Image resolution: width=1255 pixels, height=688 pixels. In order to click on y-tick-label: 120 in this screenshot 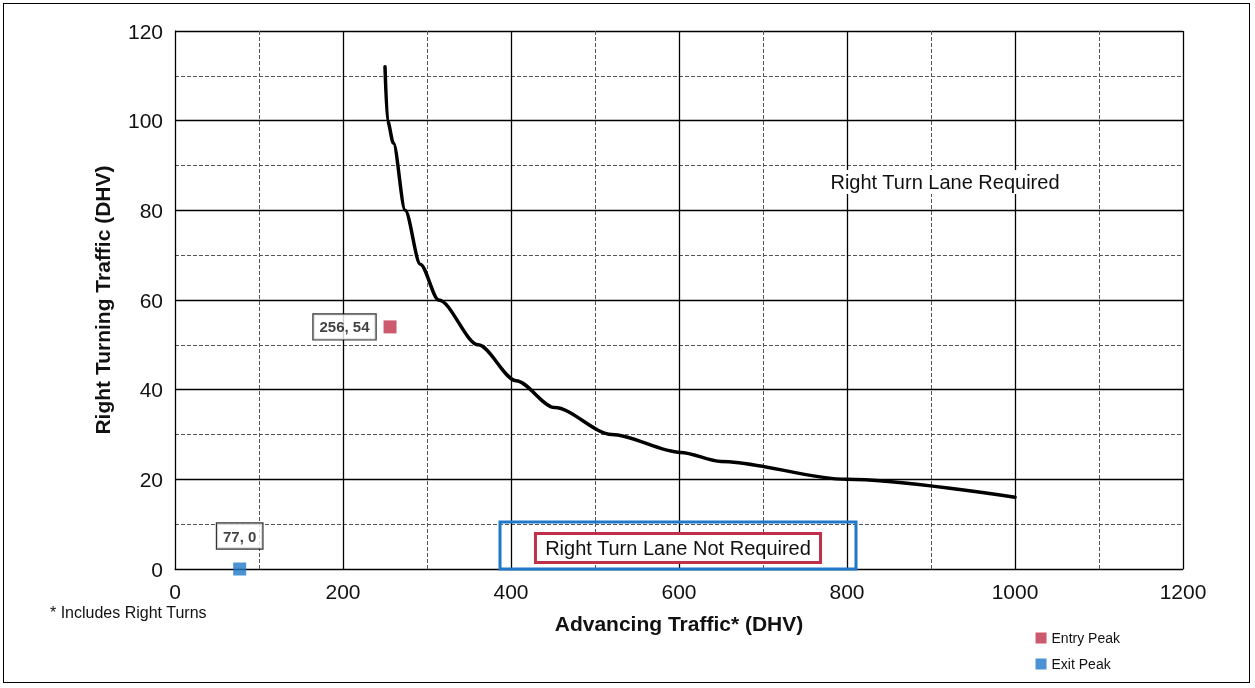, I will do `click(145, 31)`.